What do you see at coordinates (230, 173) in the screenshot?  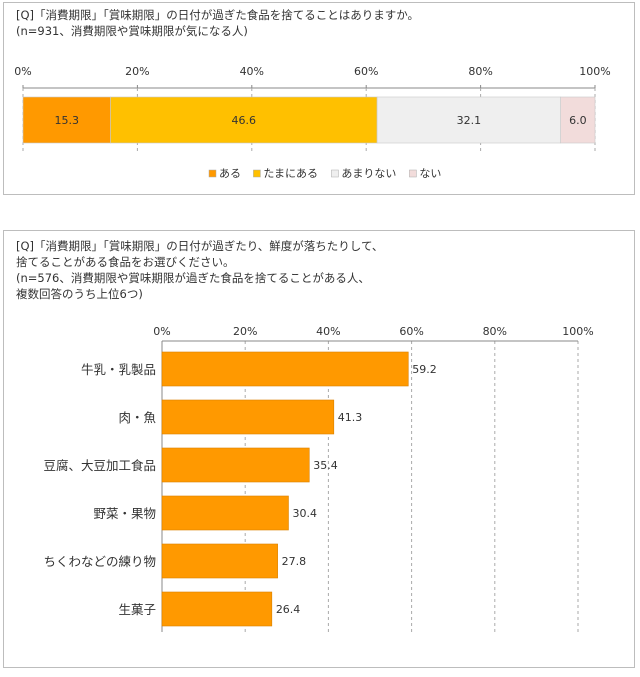 I see `legend-label: ある` at bounding box center [230, 173].